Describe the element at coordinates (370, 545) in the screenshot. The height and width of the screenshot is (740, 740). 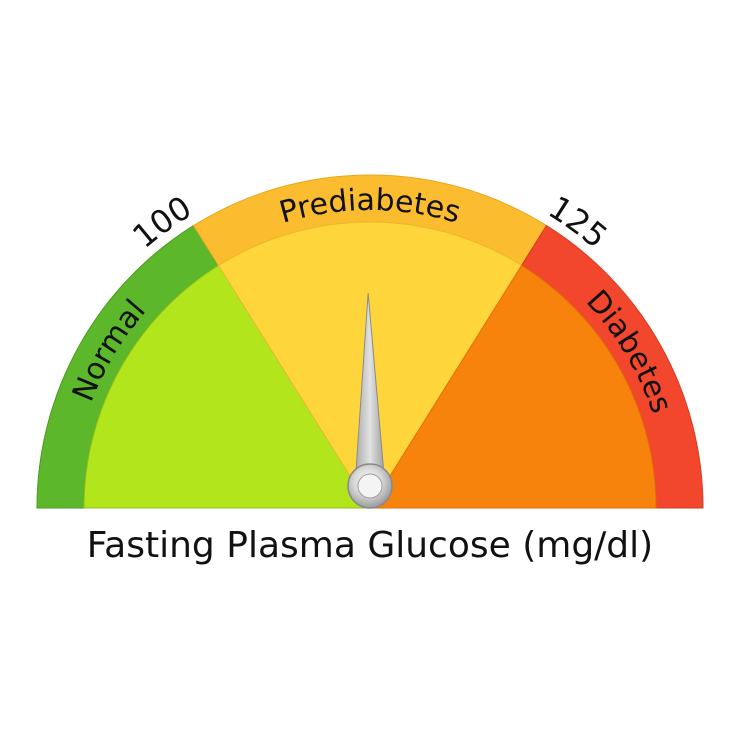
I see `gauge-caption: Fasting Plasma Glucose (mg/dl)` at that location.